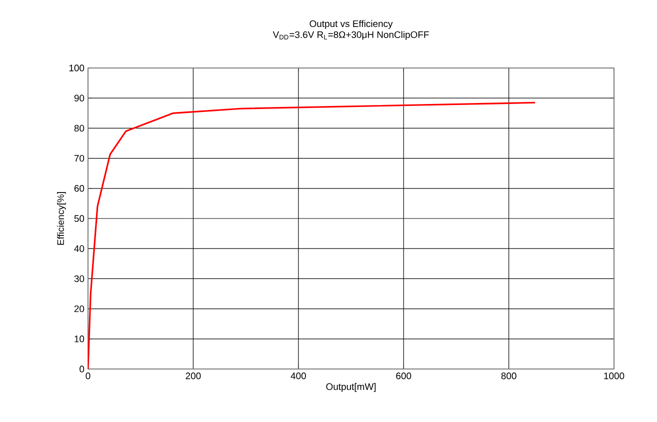 The height and width of the screenshot is (422, 657). I want to click on y-tick-label: 40, so click(79, 248).